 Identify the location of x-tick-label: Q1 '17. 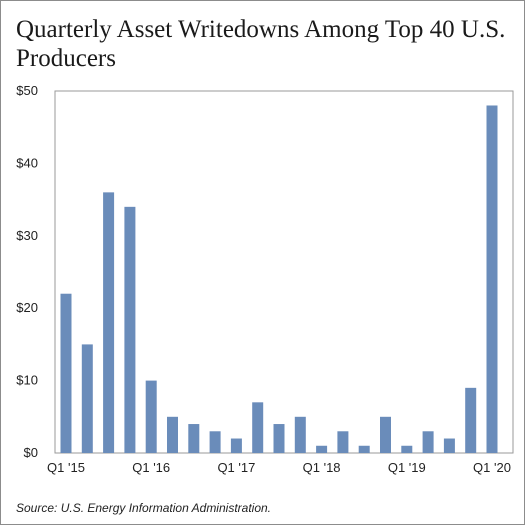
(236, 467).